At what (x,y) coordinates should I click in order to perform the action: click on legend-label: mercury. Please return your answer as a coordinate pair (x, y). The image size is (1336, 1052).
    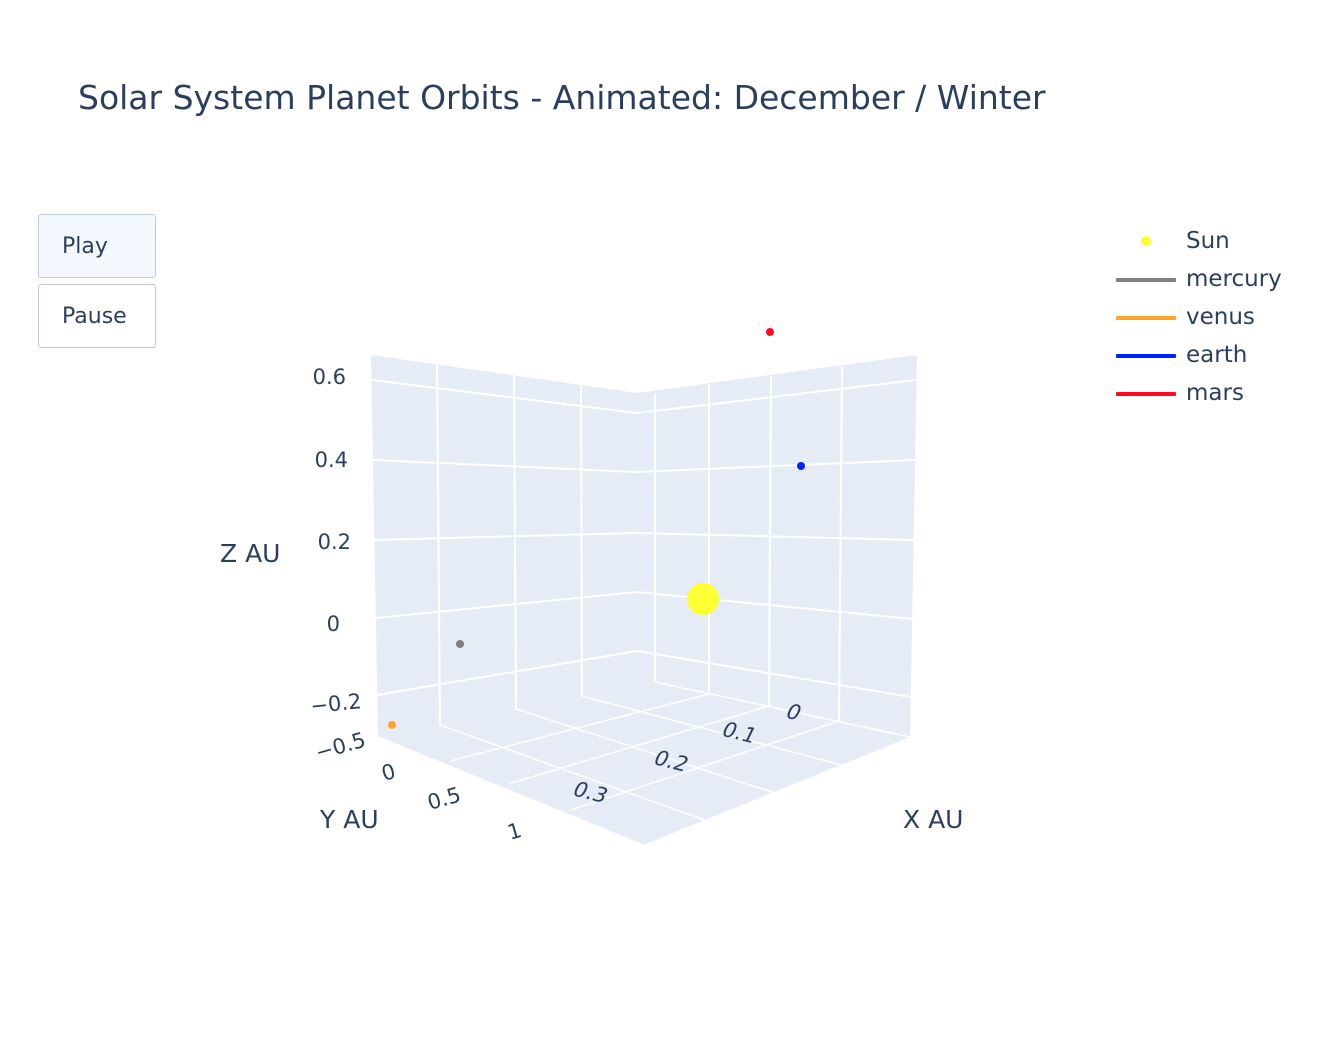
    Looking at the image, I should click on (1234, 279).